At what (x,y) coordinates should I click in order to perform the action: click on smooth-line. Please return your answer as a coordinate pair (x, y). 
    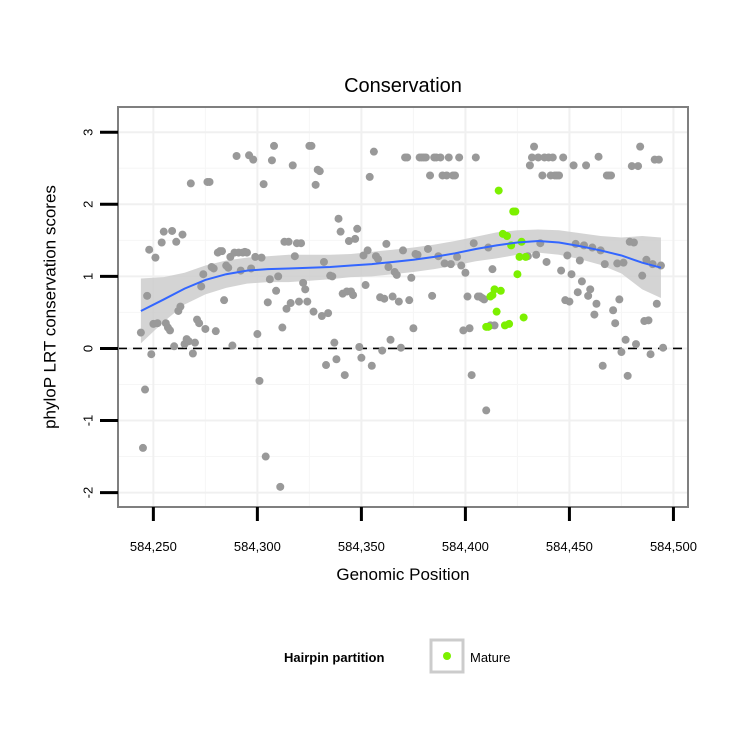
    Looking at the image, I should click on (401, 276).